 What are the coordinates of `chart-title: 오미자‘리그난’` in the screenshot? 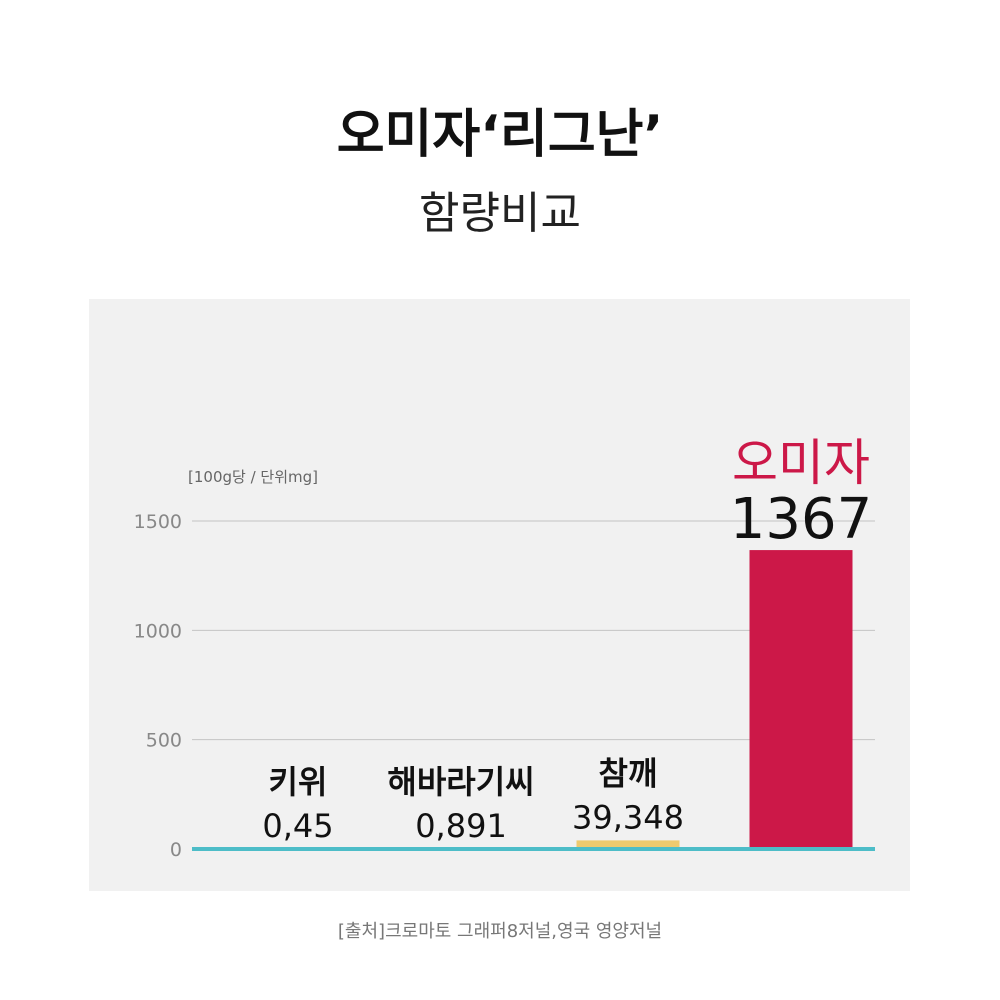 It's located at (500, 135).